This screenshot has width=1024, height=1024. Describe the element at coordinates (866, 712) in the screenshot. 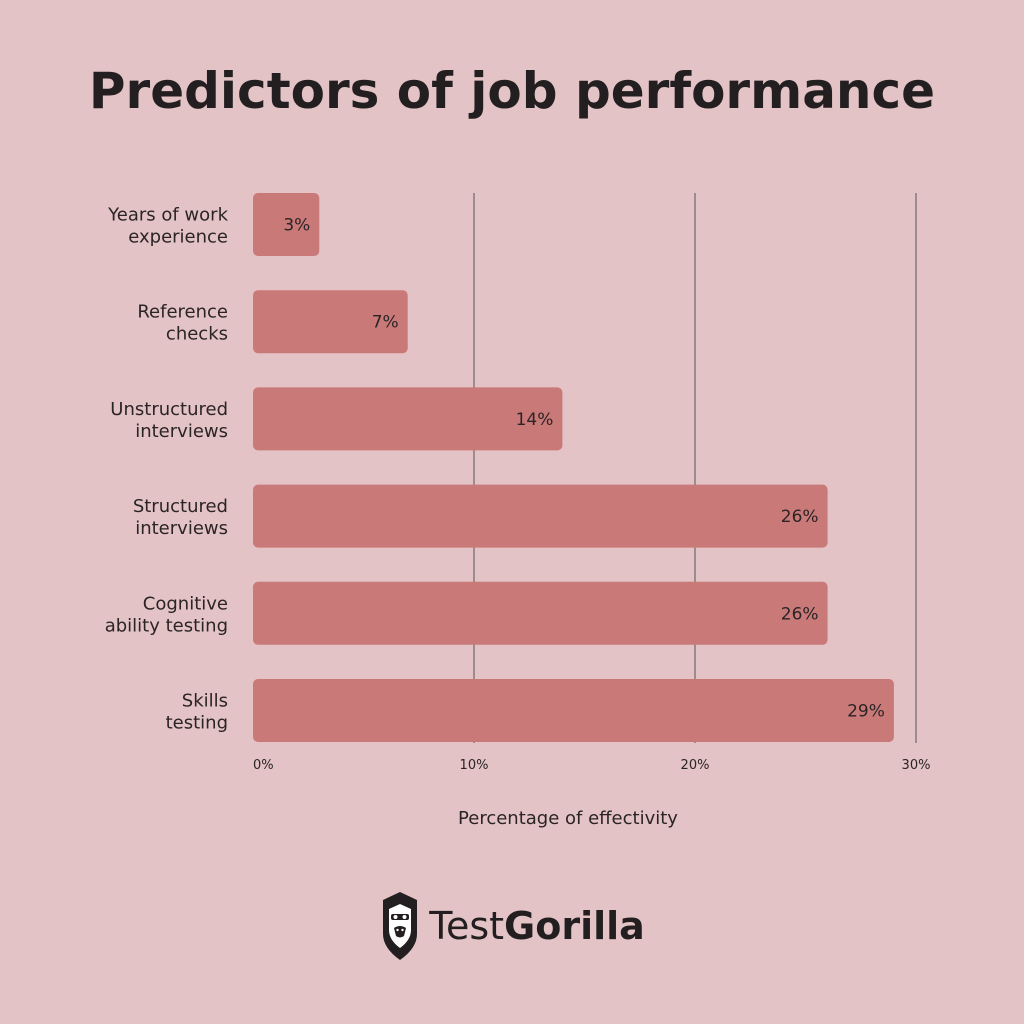

I see `data-label: 29%` at that location.